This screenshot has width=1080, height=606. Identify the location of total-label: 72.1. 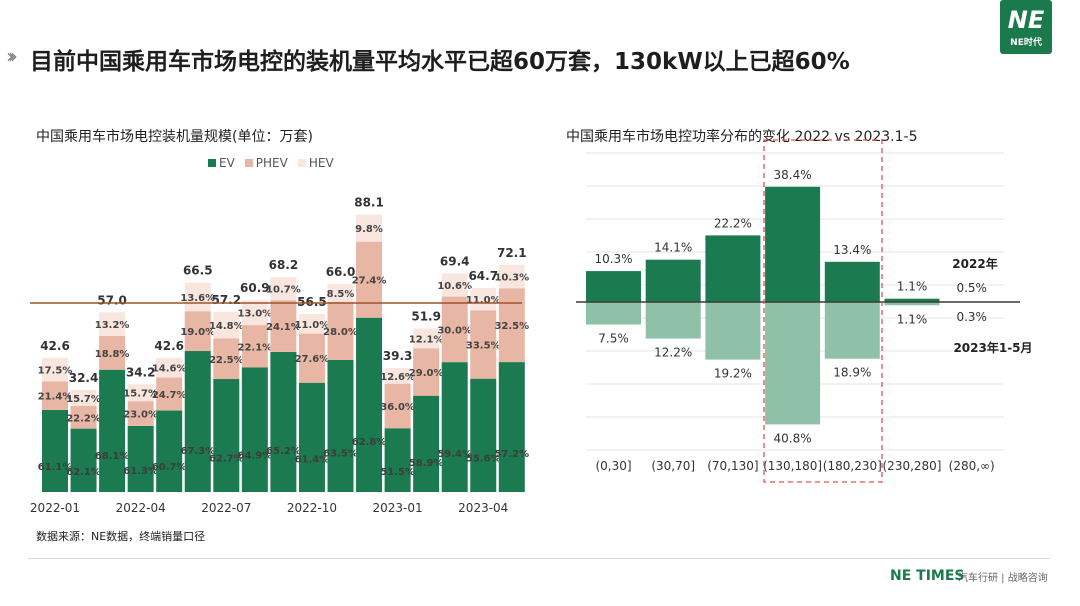
(512, 253).